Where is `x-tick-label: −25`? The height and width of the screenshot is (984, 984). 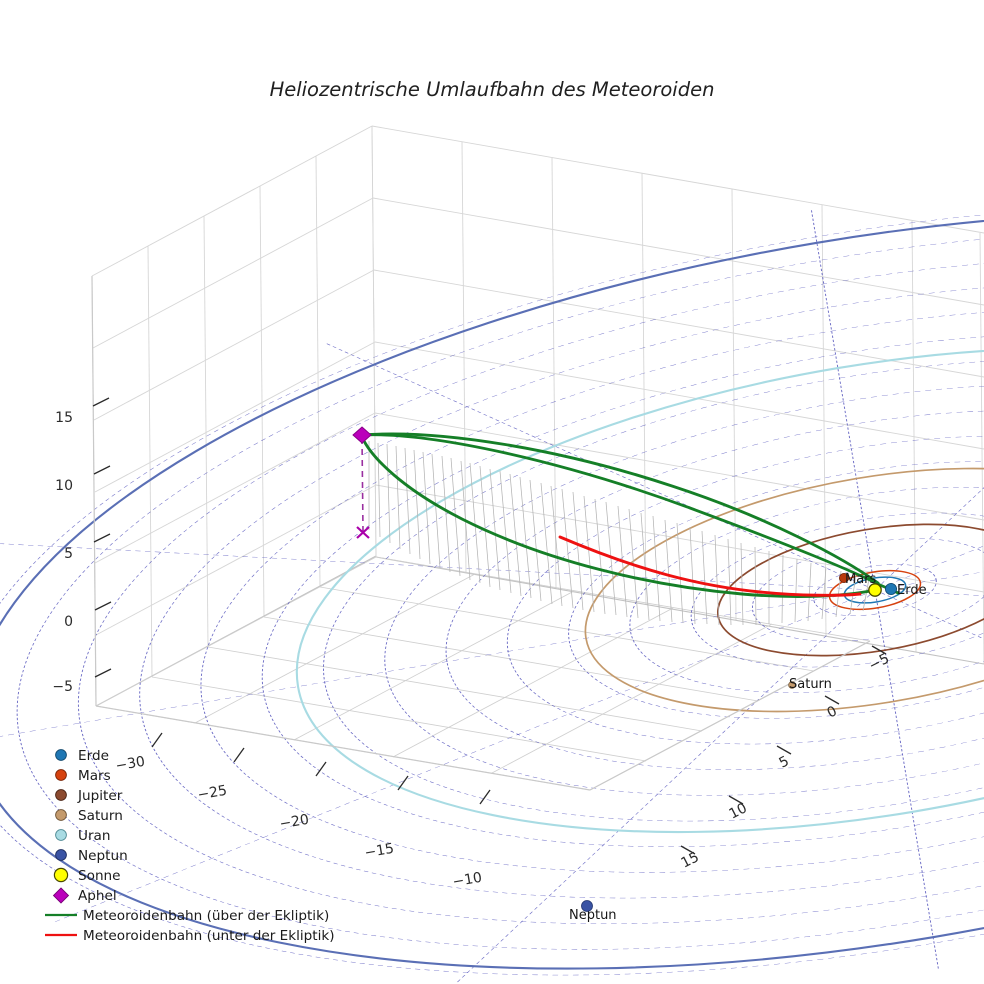
x-tick-label: −25 is located at coordinates (212, 793).